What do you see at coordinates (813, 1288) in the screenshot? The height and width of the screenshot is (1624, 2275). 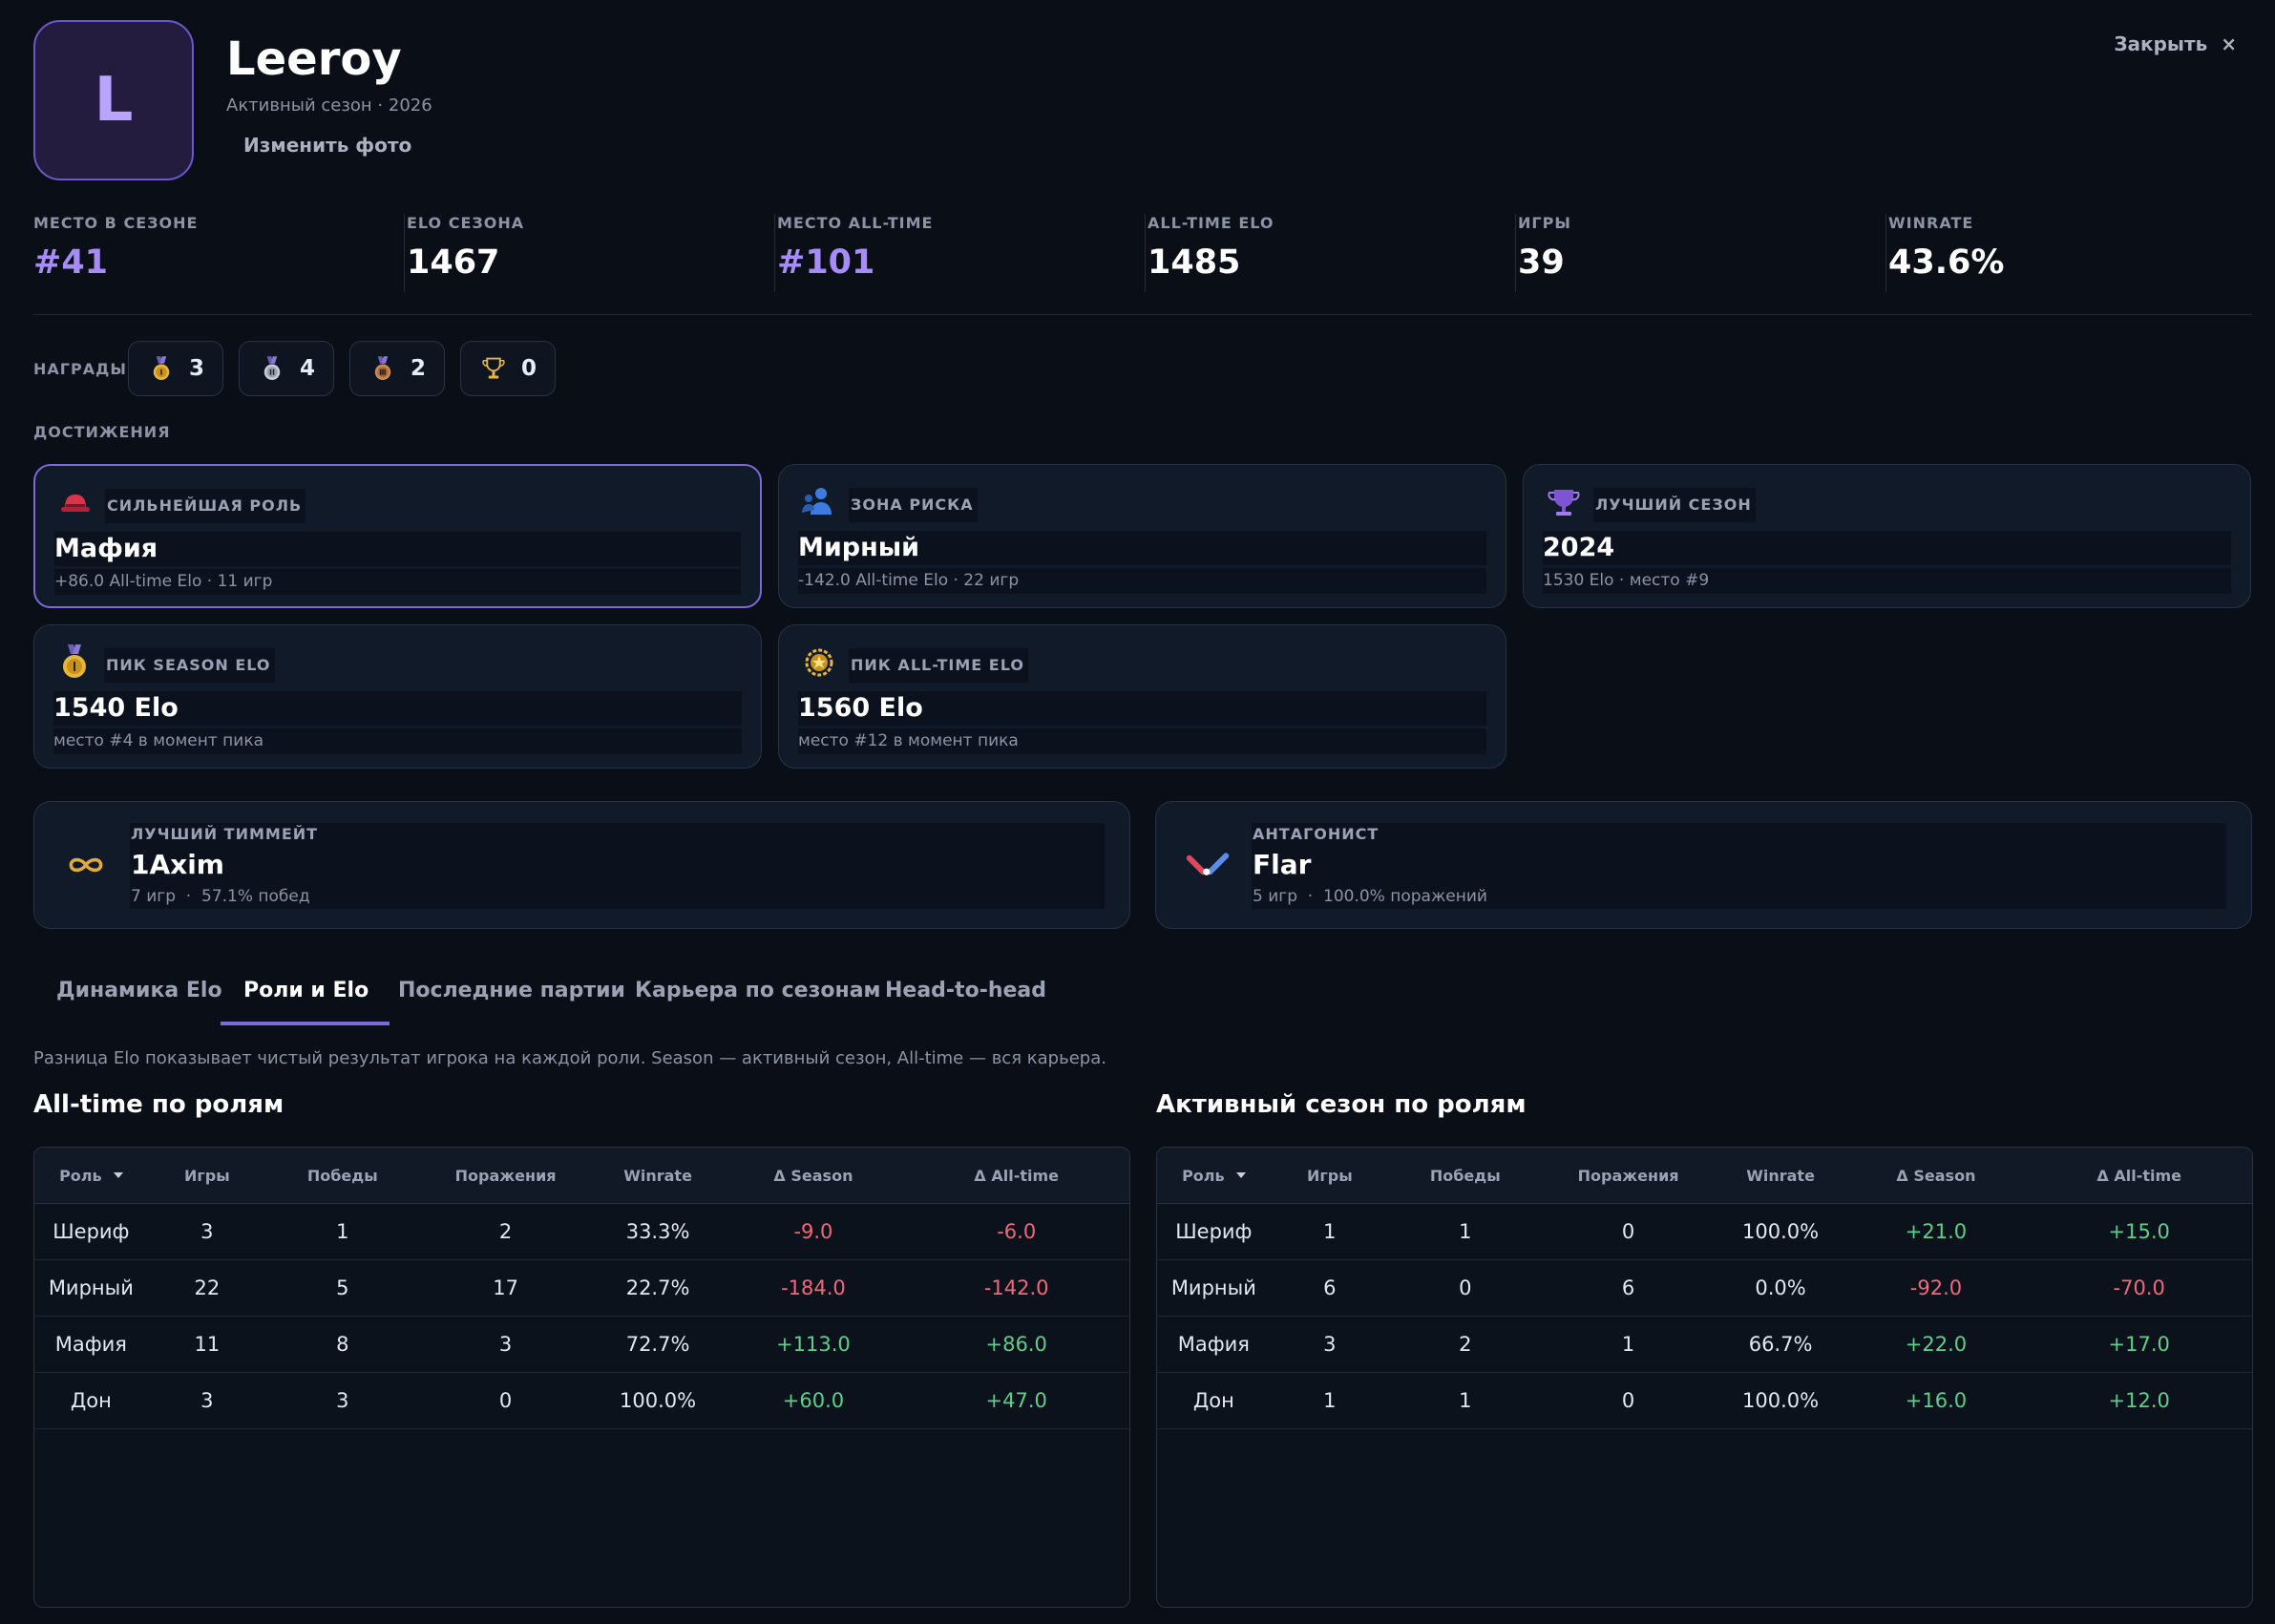 I see `table-cell: -184.0` at bounding box center [813, 1288].